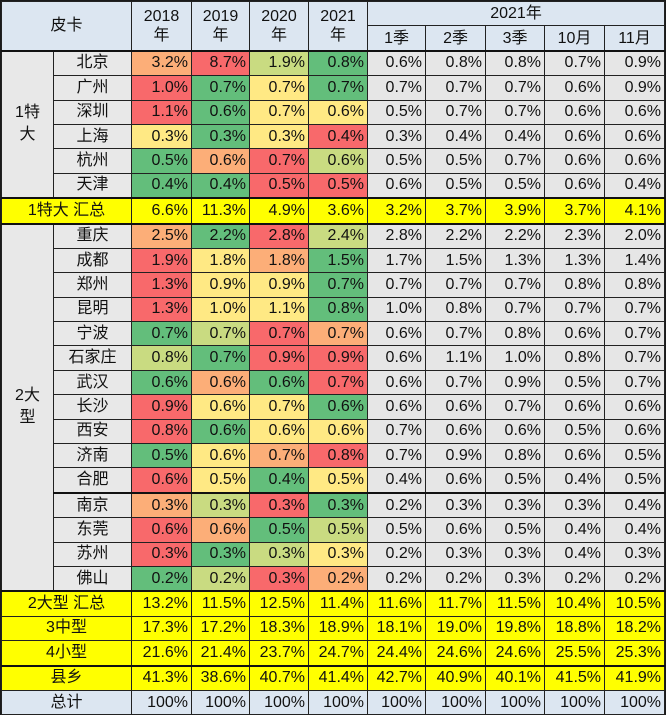  Describe the element at coordinates (66, 628) in the screenshot. I see `summary-label: 3中型` at that location.